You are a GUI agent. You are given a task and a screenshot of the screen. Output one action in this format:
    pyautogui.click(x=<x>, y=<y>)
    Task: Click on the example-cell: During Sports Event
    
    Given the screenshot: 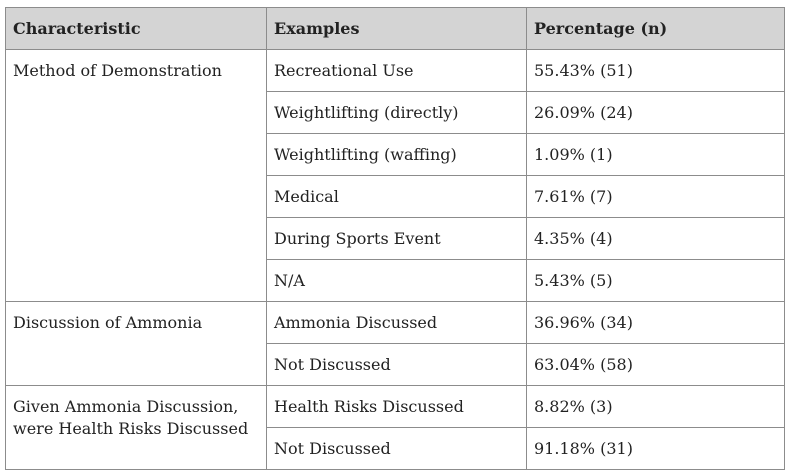 What is the action you would take?
    pyautogui.click(x=396, y=238)
    